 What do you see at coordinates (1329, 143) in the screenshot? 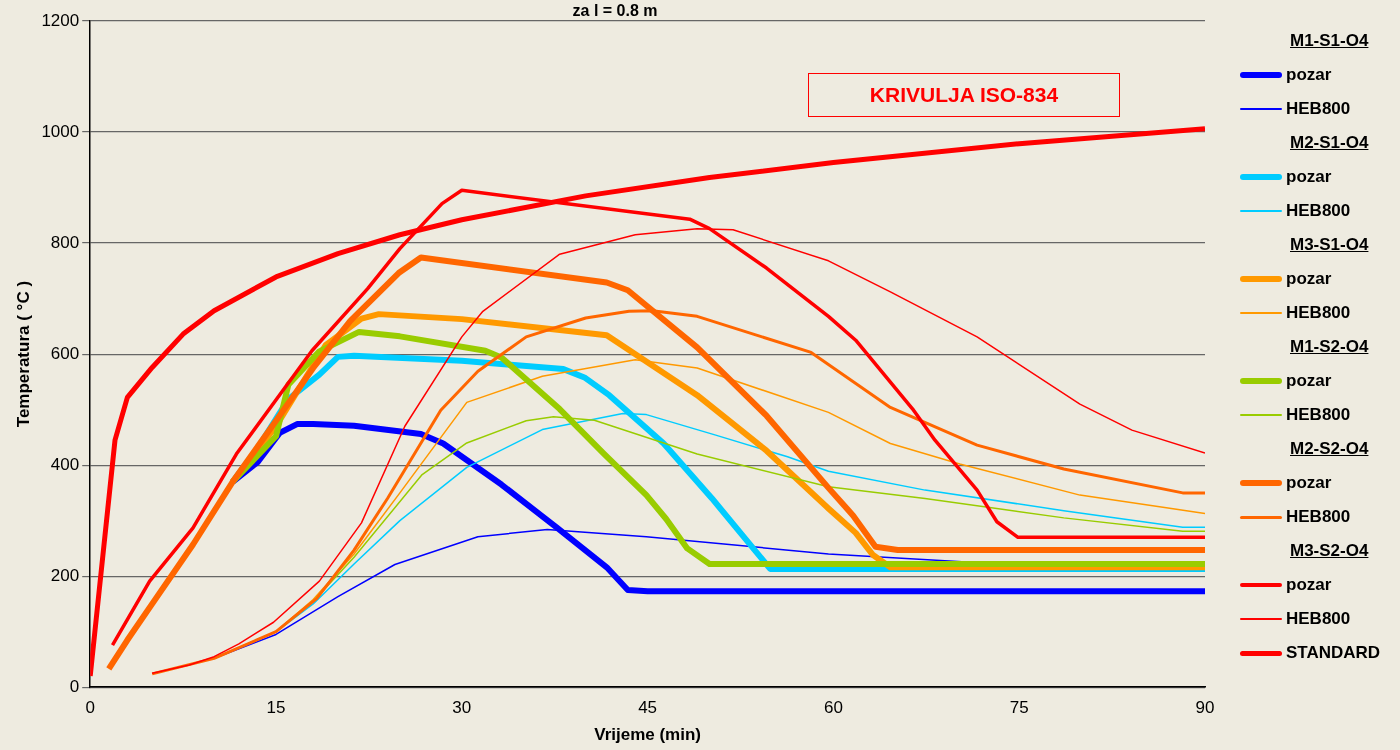
I see `text: M2-S1-O4` at bounding box center [1329, 143].